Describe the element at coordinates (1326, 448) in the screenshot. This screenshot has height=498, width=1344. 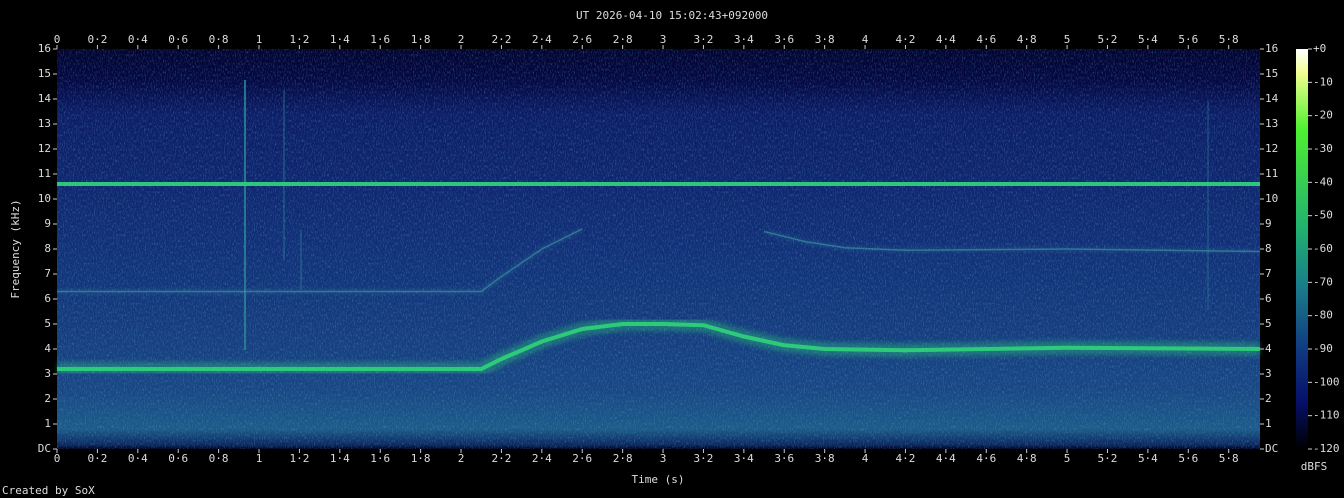
I see `colorbar-tick-label: -120` at that location.